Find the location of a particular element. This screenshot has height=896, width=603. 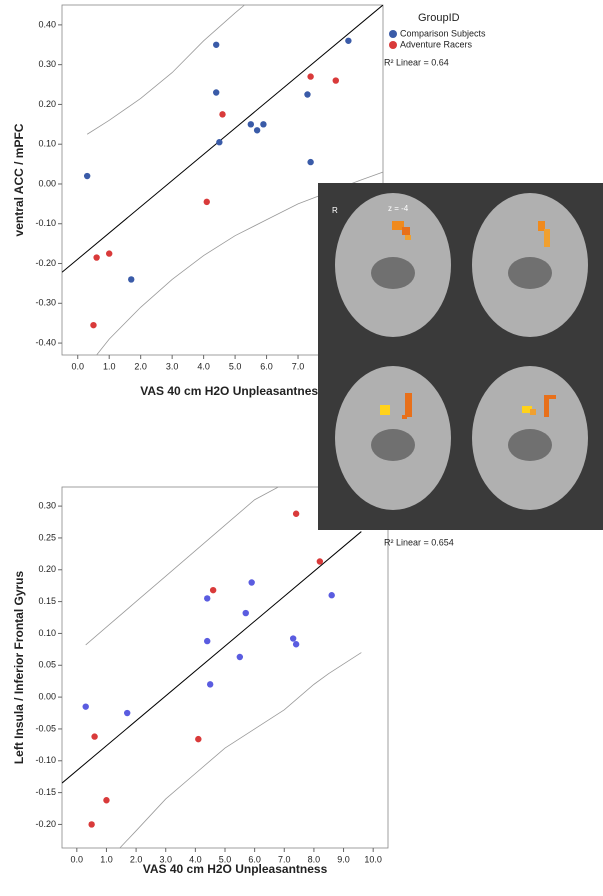

legend-title: GroupID is located at coordinates (439, 18).